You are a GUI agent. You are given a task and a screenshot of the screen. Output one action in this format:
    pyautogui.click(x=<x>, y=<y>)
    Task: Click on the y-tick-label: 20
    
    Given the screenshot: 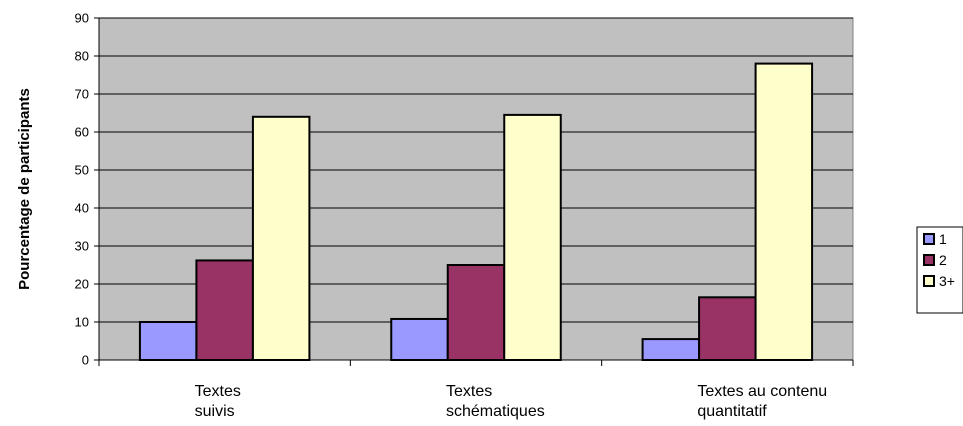 What is the action you would take?
    pyautogui.click(x=82, y=284)
    